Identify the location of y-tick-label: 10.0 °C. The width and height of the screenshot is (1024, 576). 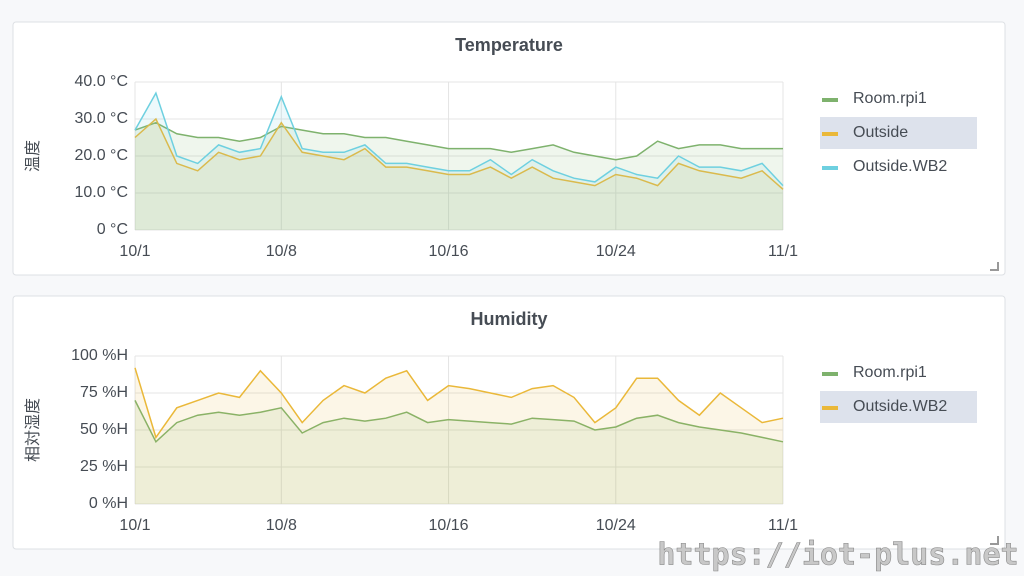
(101, 192).